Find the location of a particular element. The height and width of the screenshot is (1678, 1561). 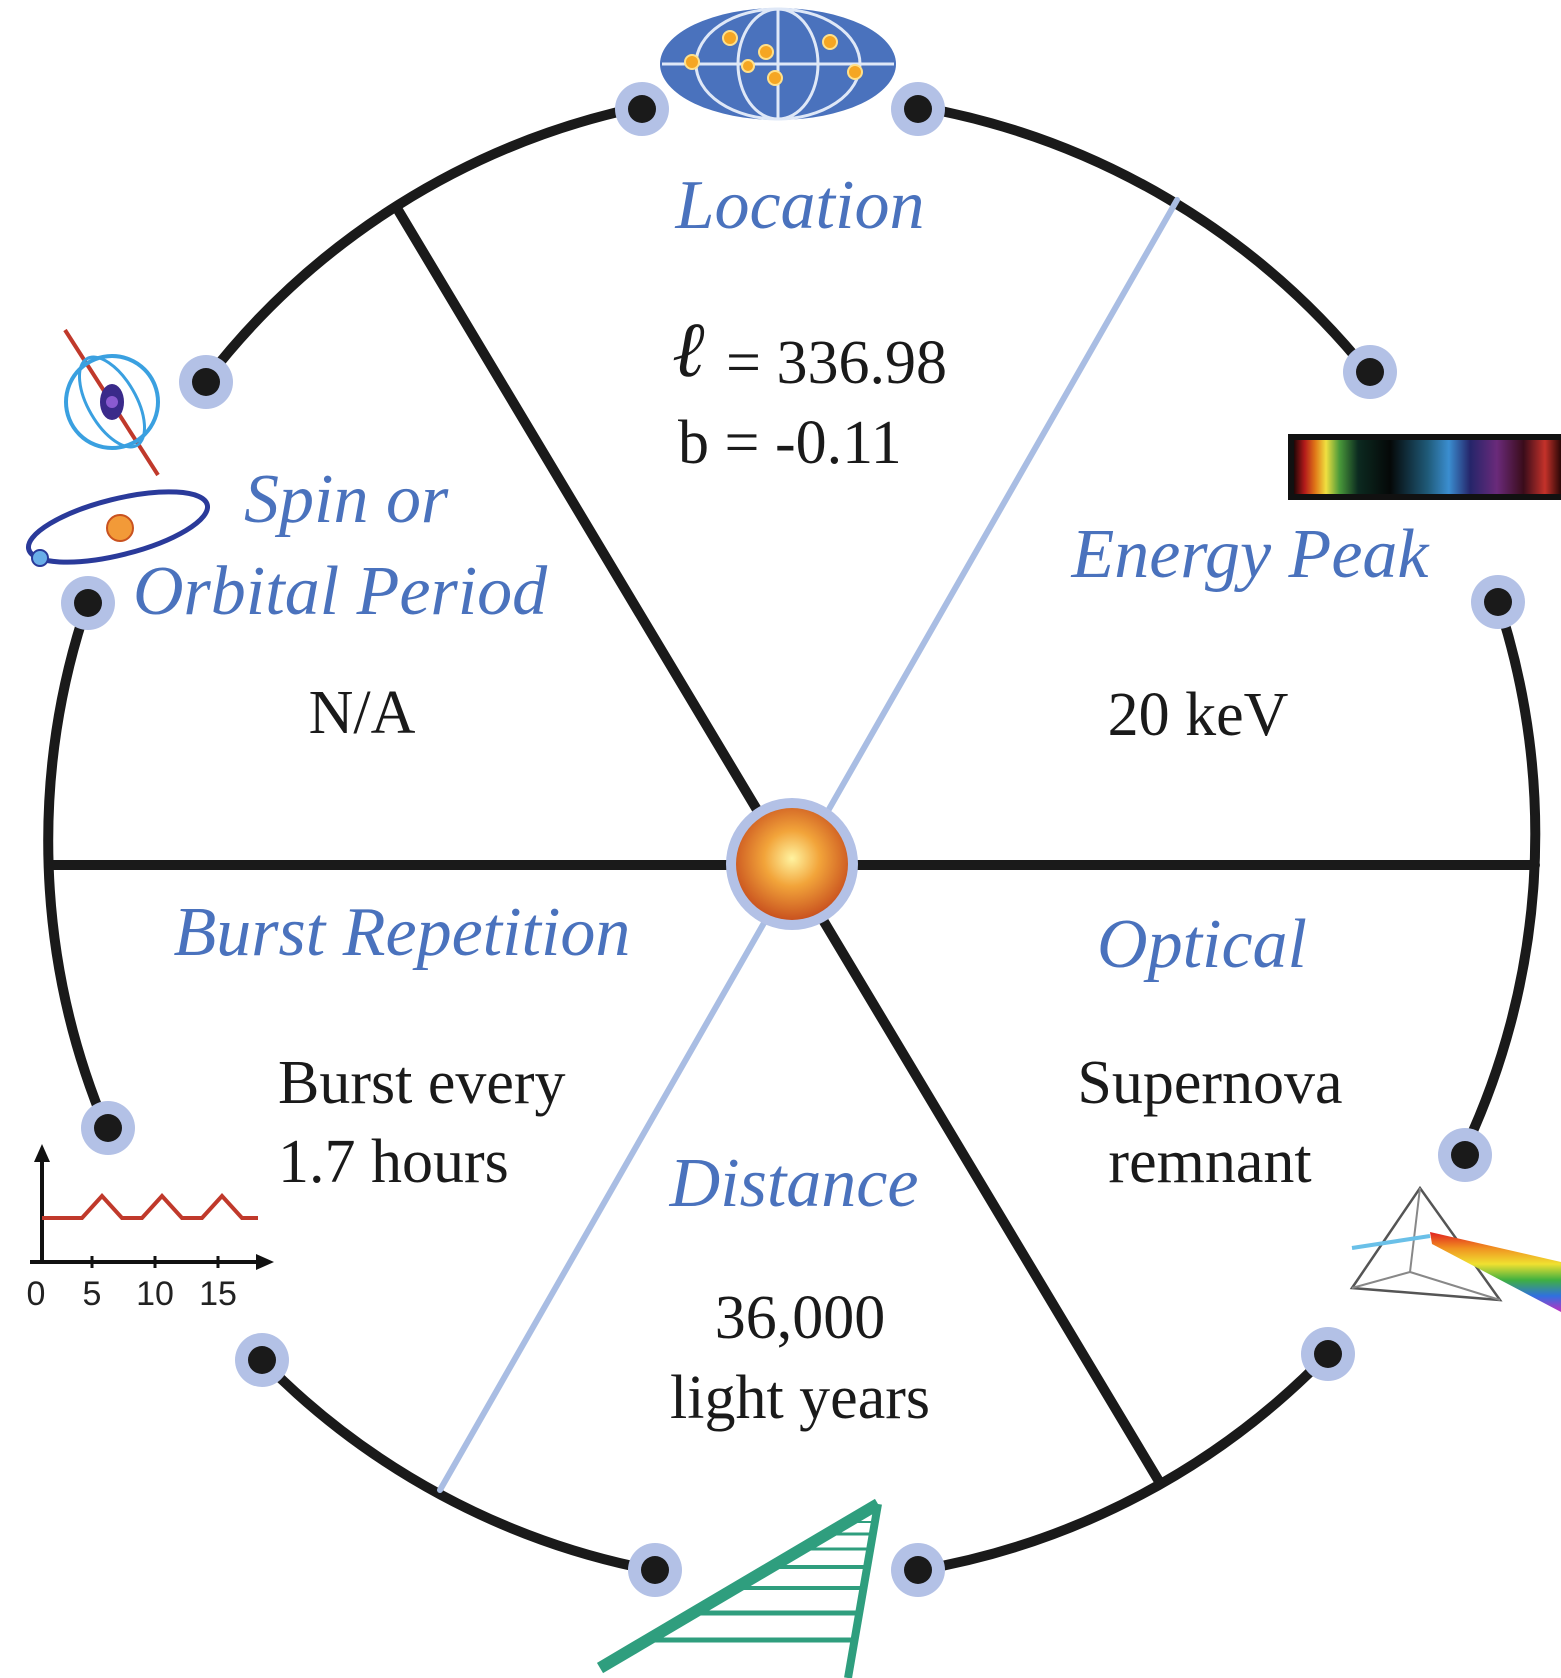

optical-value-line2: remnant is located at coordinates (1209, 1162).